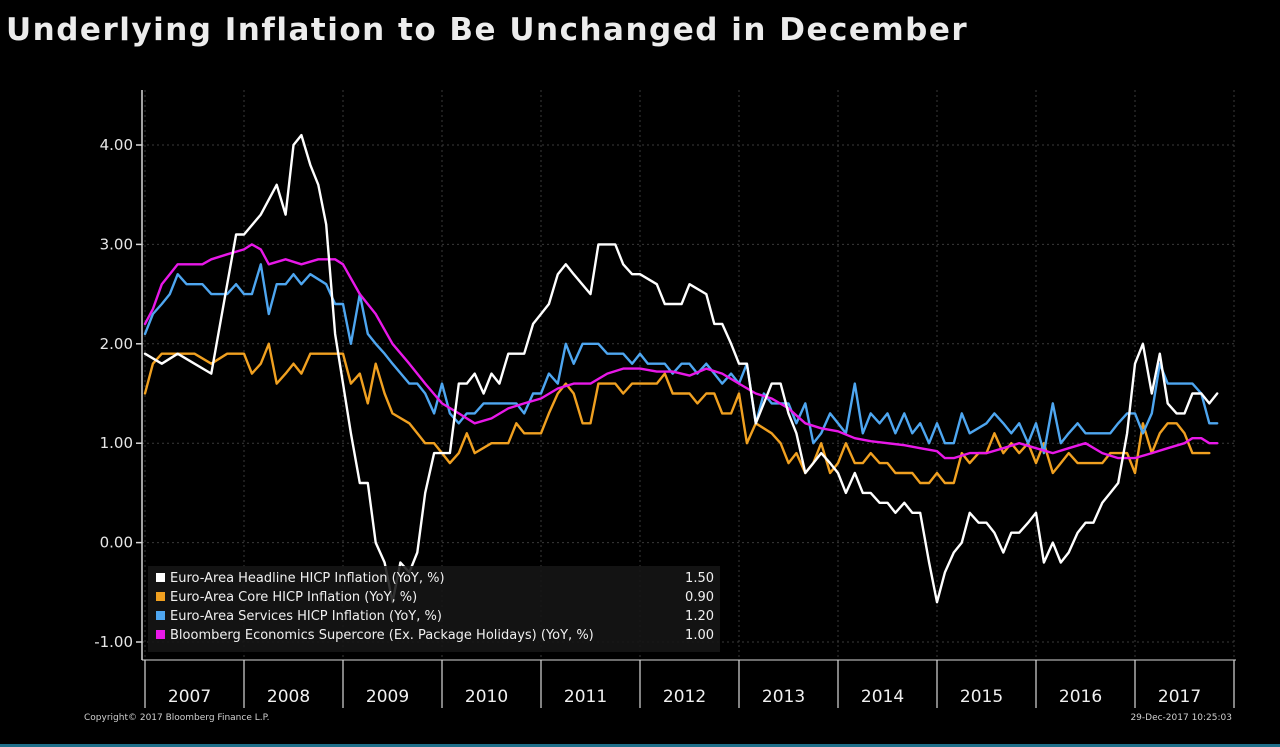 The width and height of the screenshot is (1280, 747). I want to click on x-axis-year-dividers, so click(689, 684).